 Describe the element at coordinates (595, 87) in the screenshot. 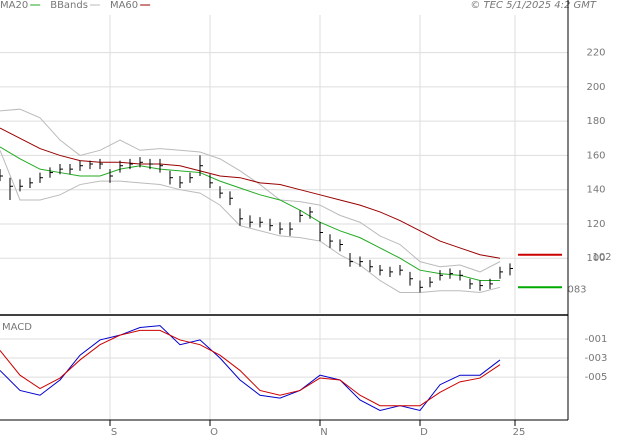

I see `y-tick-label: 200` at that location.